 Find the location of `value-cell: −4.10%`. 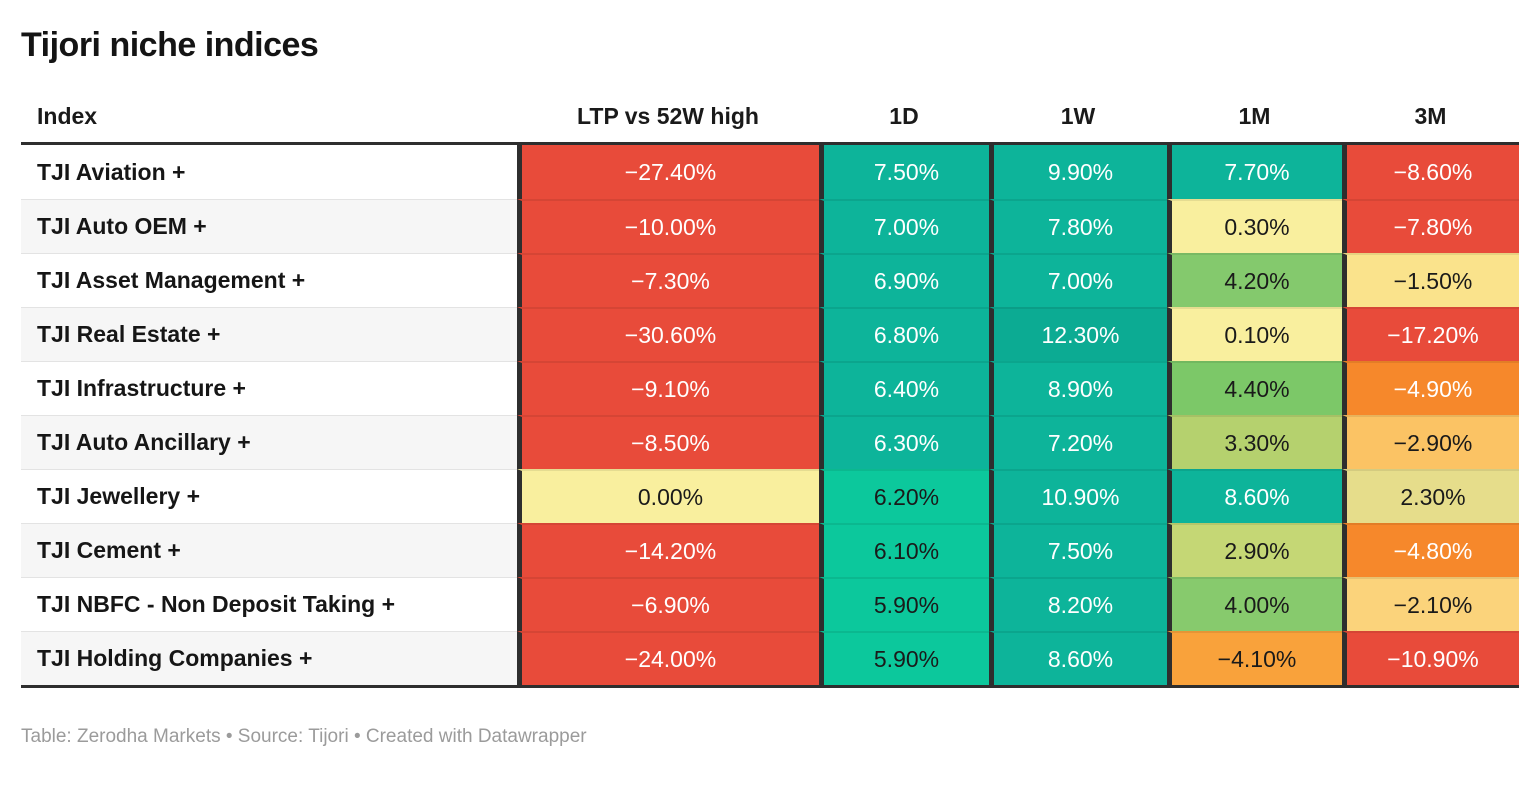

value-cell: −4.10% is located at coordinates (1254, 658).